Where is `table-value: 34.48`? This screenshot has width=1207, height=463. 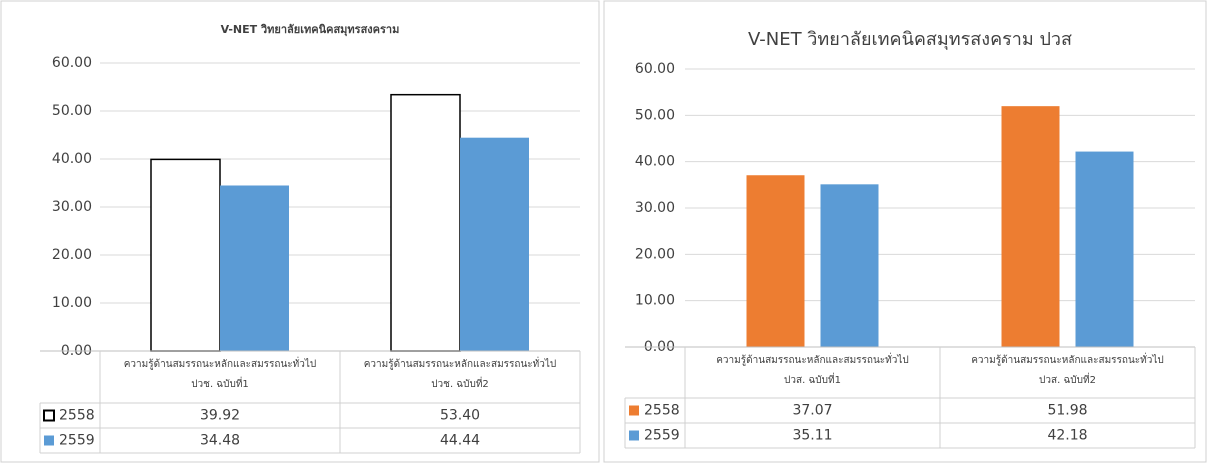
table-value: 34.48 is located at coordinates (220, 441).